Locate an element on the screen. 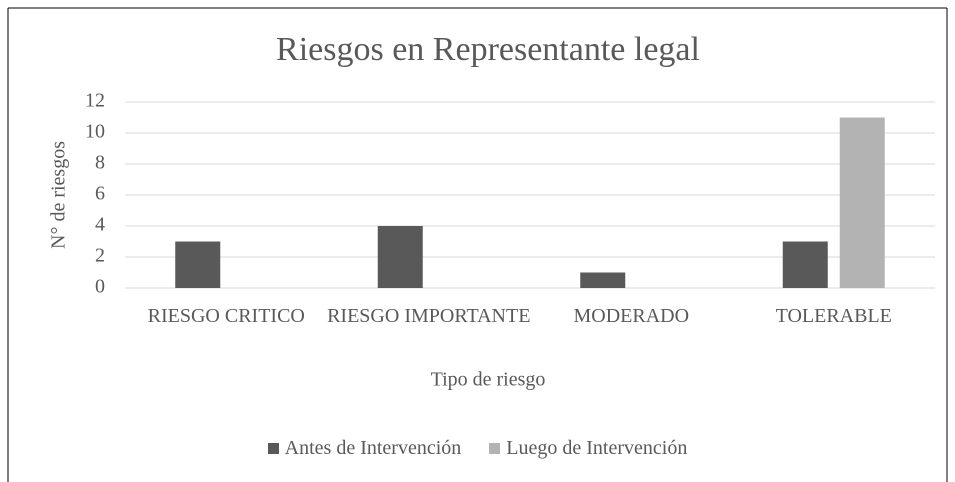 The height and width of the screenshot is (482, 955). y-tick-label: 10 is located at coordinates (95, 132).